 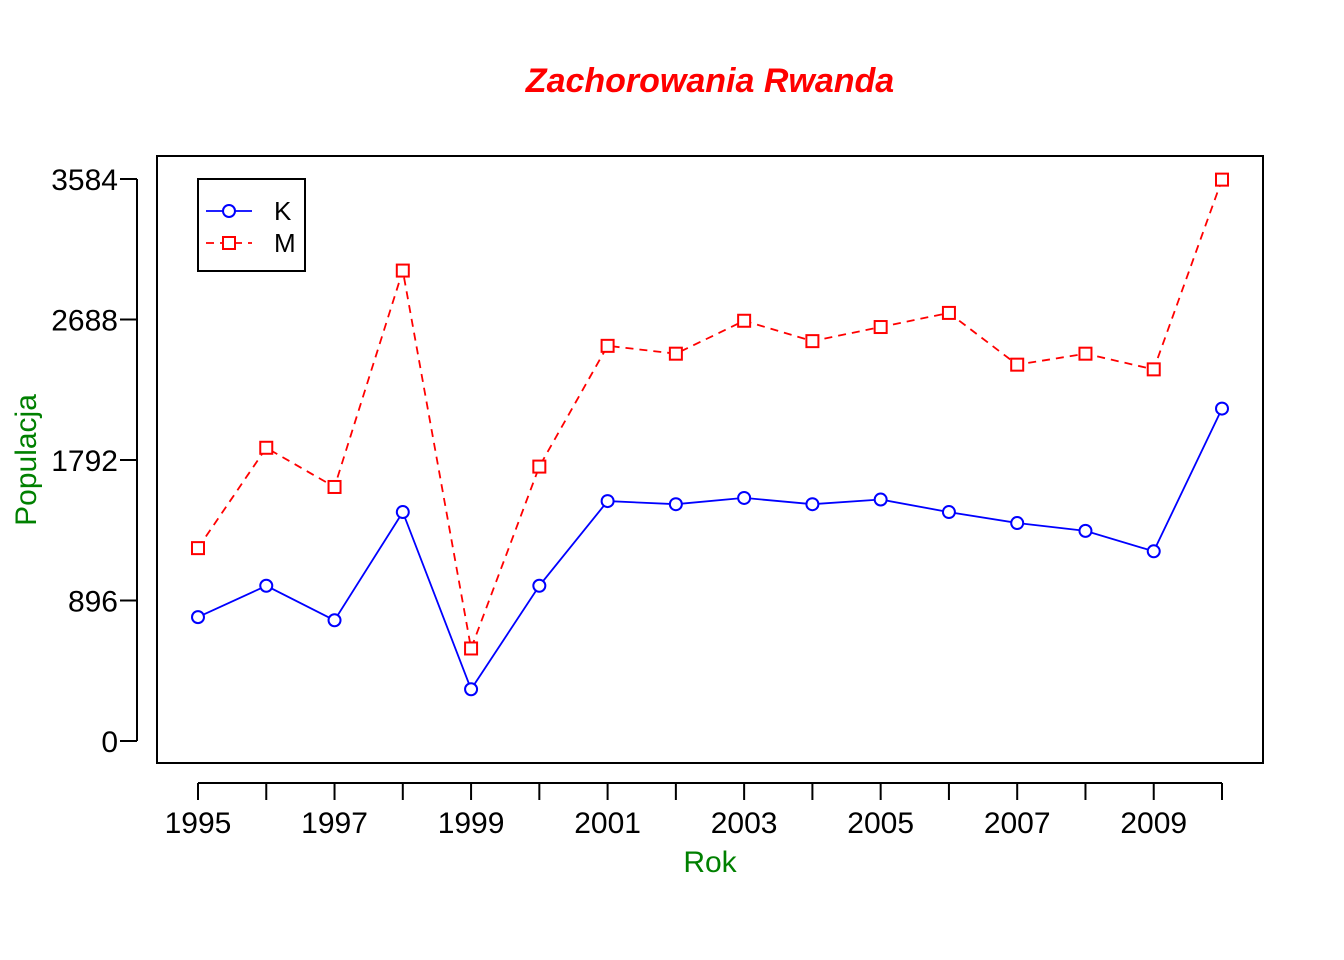 I want to click on legend-label: M, so click(x=285, y=243).